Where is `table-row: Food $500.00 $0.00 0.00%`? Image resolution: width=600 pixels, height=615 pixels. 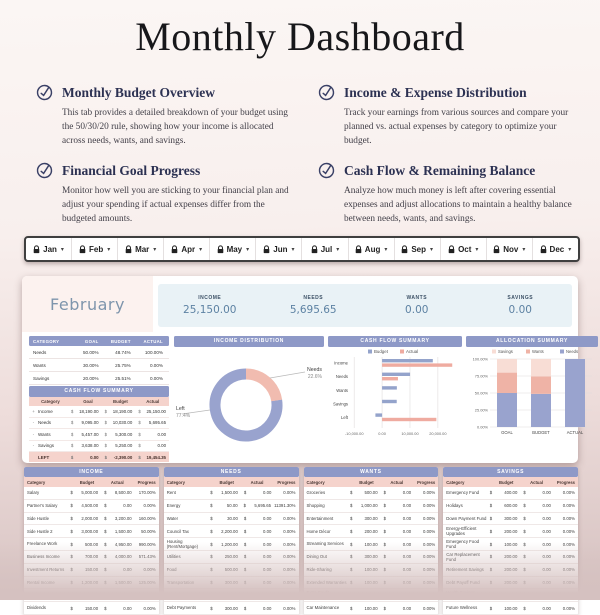
table-row: Food $500.00 $0.00 0.00% is located at coordinates (231, 570).